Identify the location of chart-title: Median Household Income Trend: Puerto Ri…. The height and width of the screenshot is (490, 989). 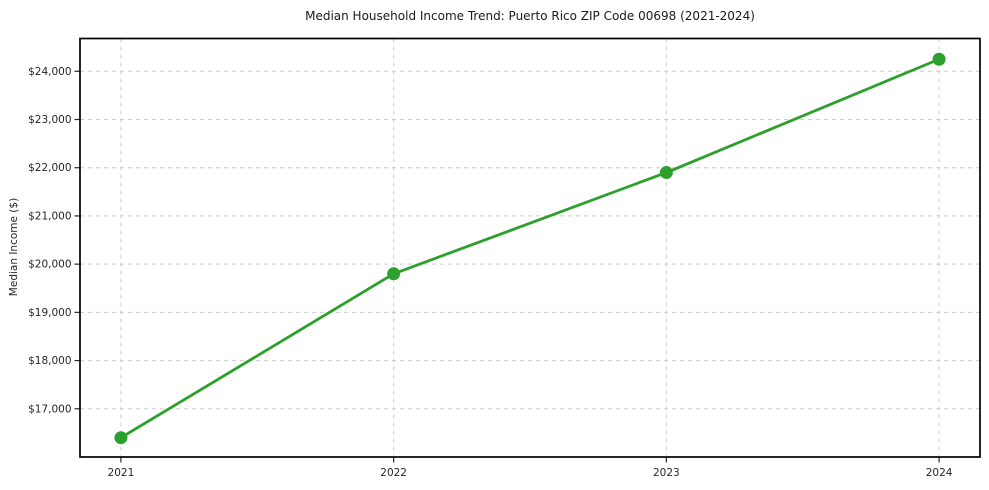
(530, 16).